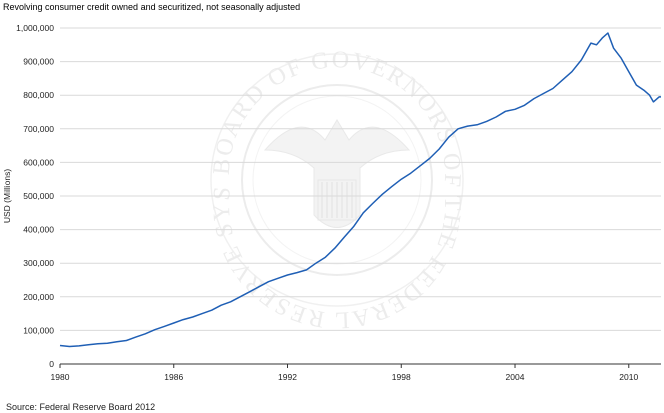 The width and height of the screenshot is (664, 413). What do you see at coordinates (38, 95) in the screenshot?
I see `y-tick-label: 800,000` at bounding box center [38, 95].